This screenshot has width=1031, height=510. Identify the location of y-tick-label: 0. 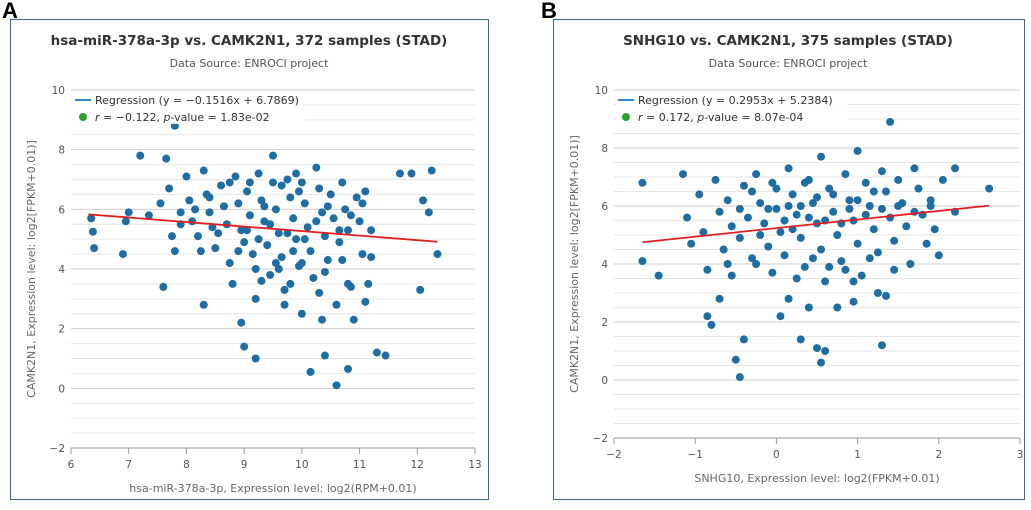
(604, 381).